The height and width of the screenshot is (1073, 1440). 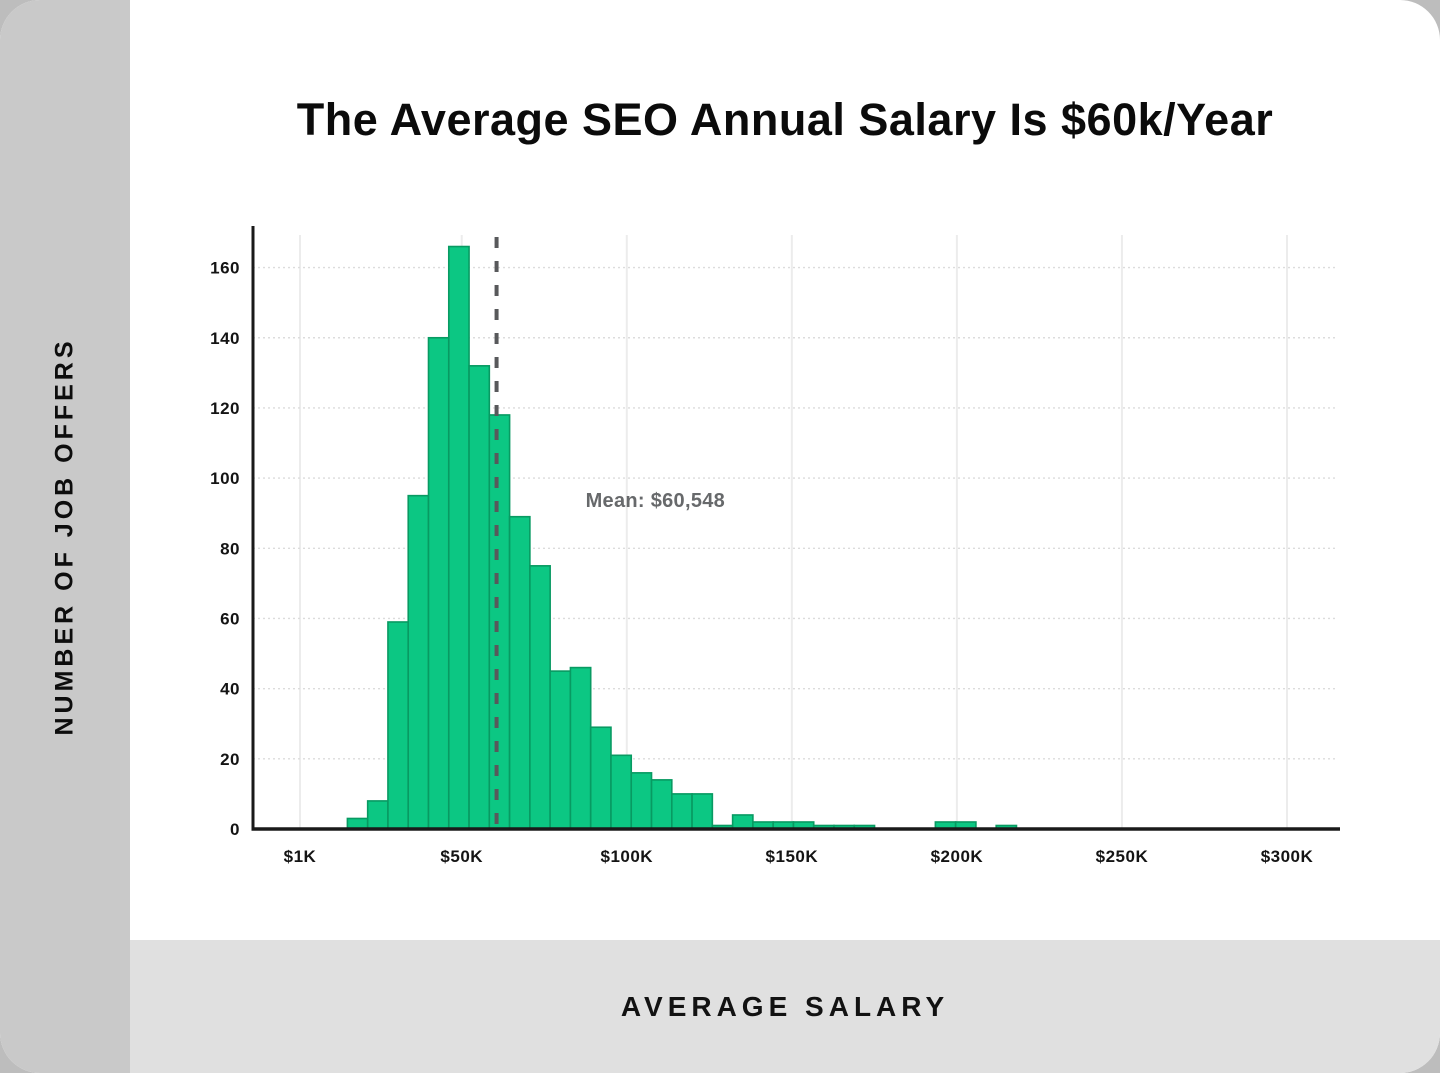 What do you see at coordinates (225, 478) in the screenshot?
I see `y-tick-label: 100` at bounding box center [225, 478].